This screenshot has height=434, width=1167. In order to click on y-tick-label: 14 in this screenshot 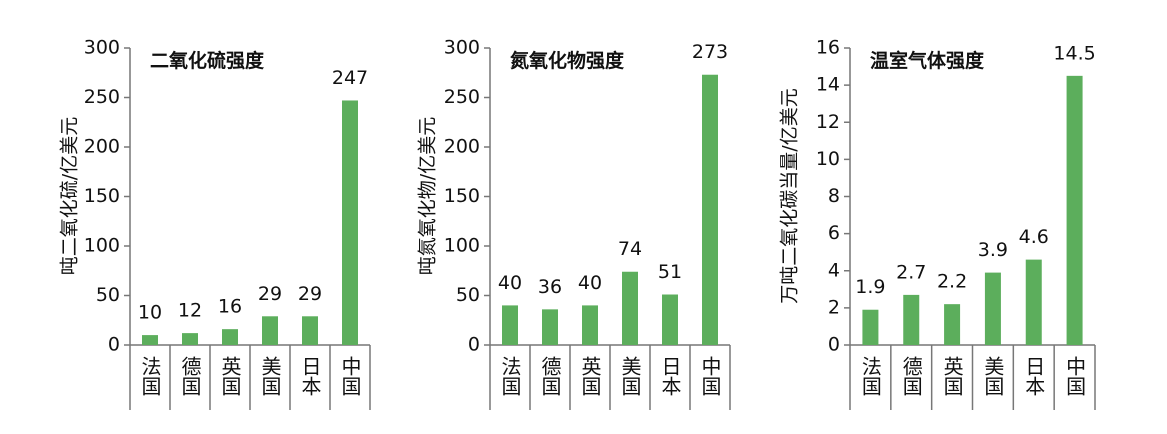, I will do `click(828, 85)`.